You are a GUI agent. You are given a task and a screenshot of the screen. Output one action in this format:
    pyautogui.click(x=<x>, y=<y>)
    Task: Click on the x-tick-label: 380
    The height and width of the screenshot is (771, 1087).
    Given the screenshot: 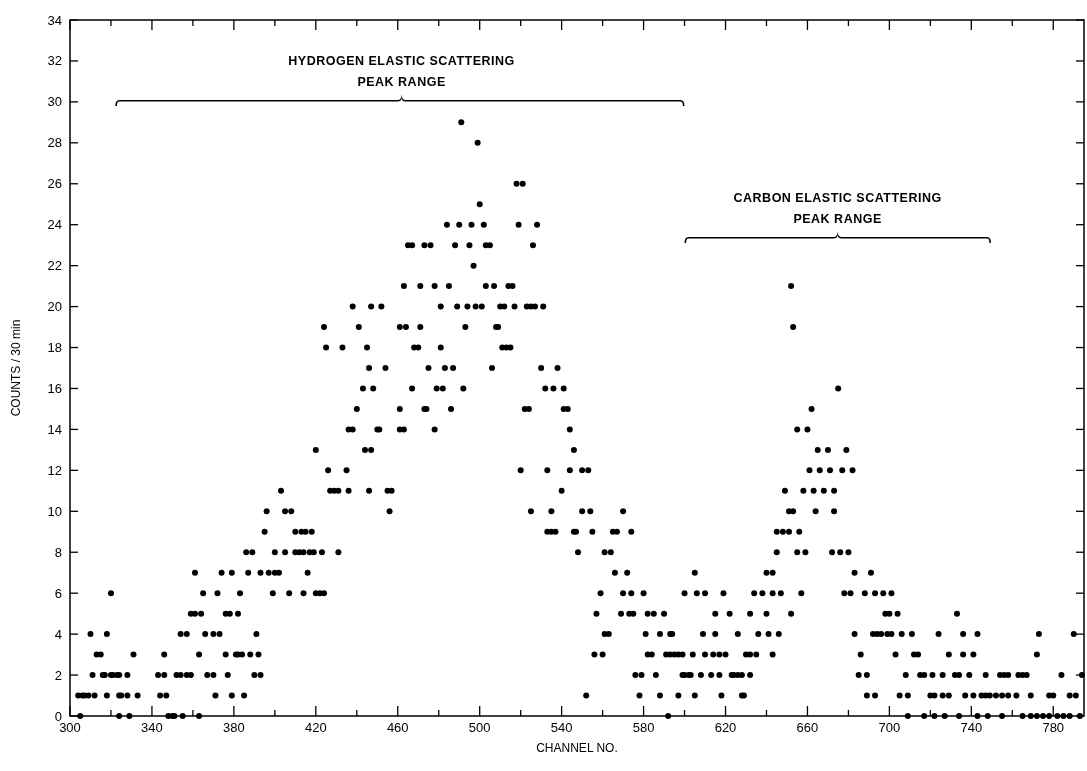 What is the action you would take?
    pyautogui.click(x=234, y=727)
    